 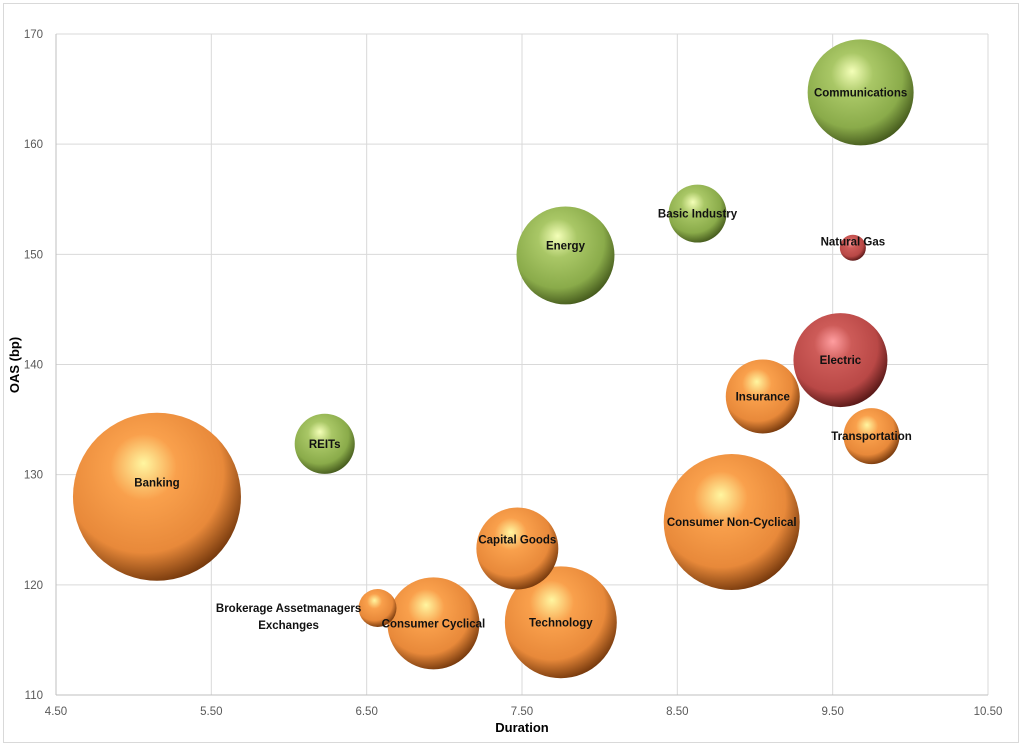 I want to click on x-tick-label: 8.50, so click(x=677, y=712).